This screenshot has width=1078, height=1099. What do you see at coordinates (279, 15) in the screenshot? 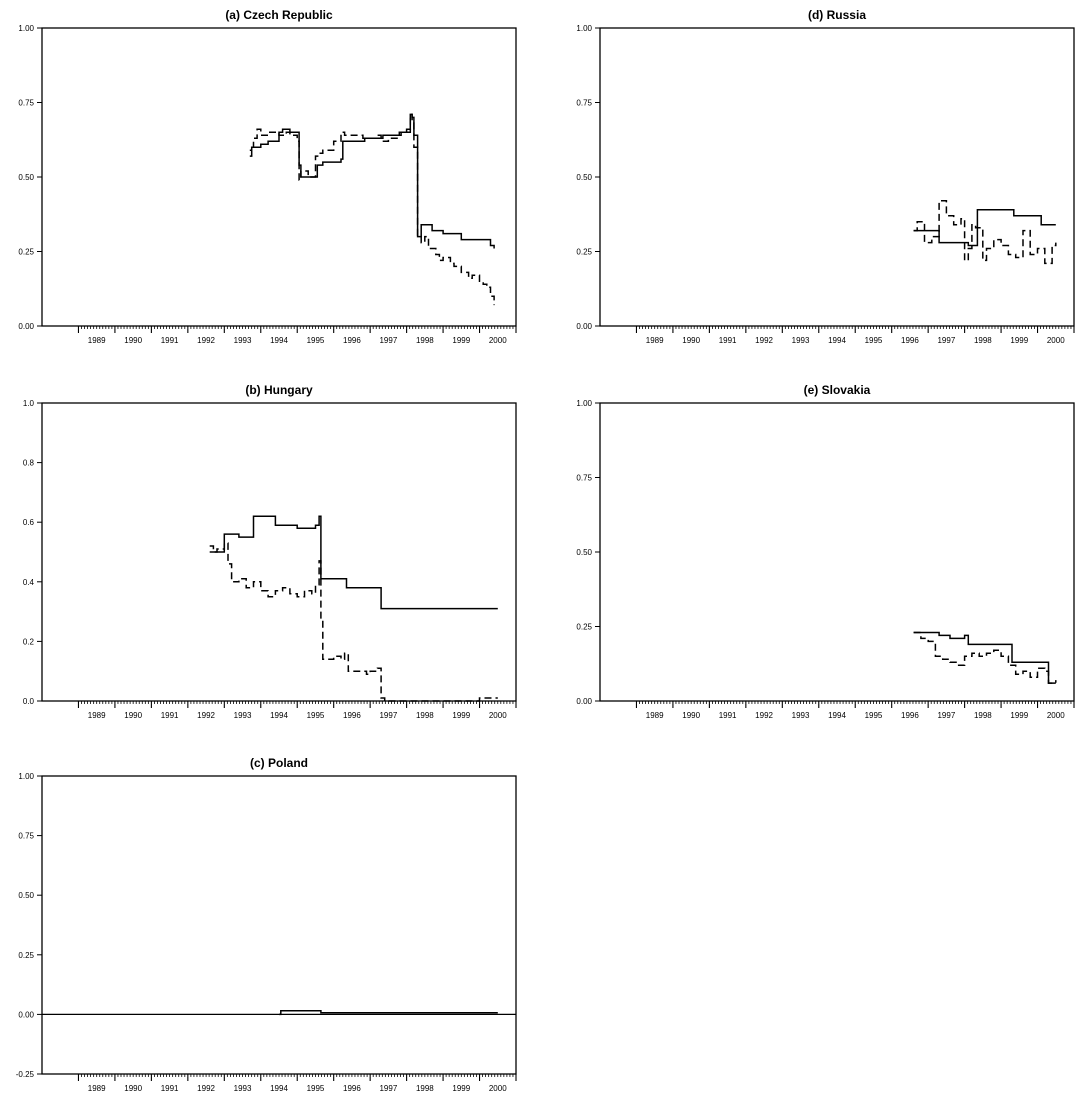
I see `panel-title: (a) Czech Republic` at bounding box center [279, 15].